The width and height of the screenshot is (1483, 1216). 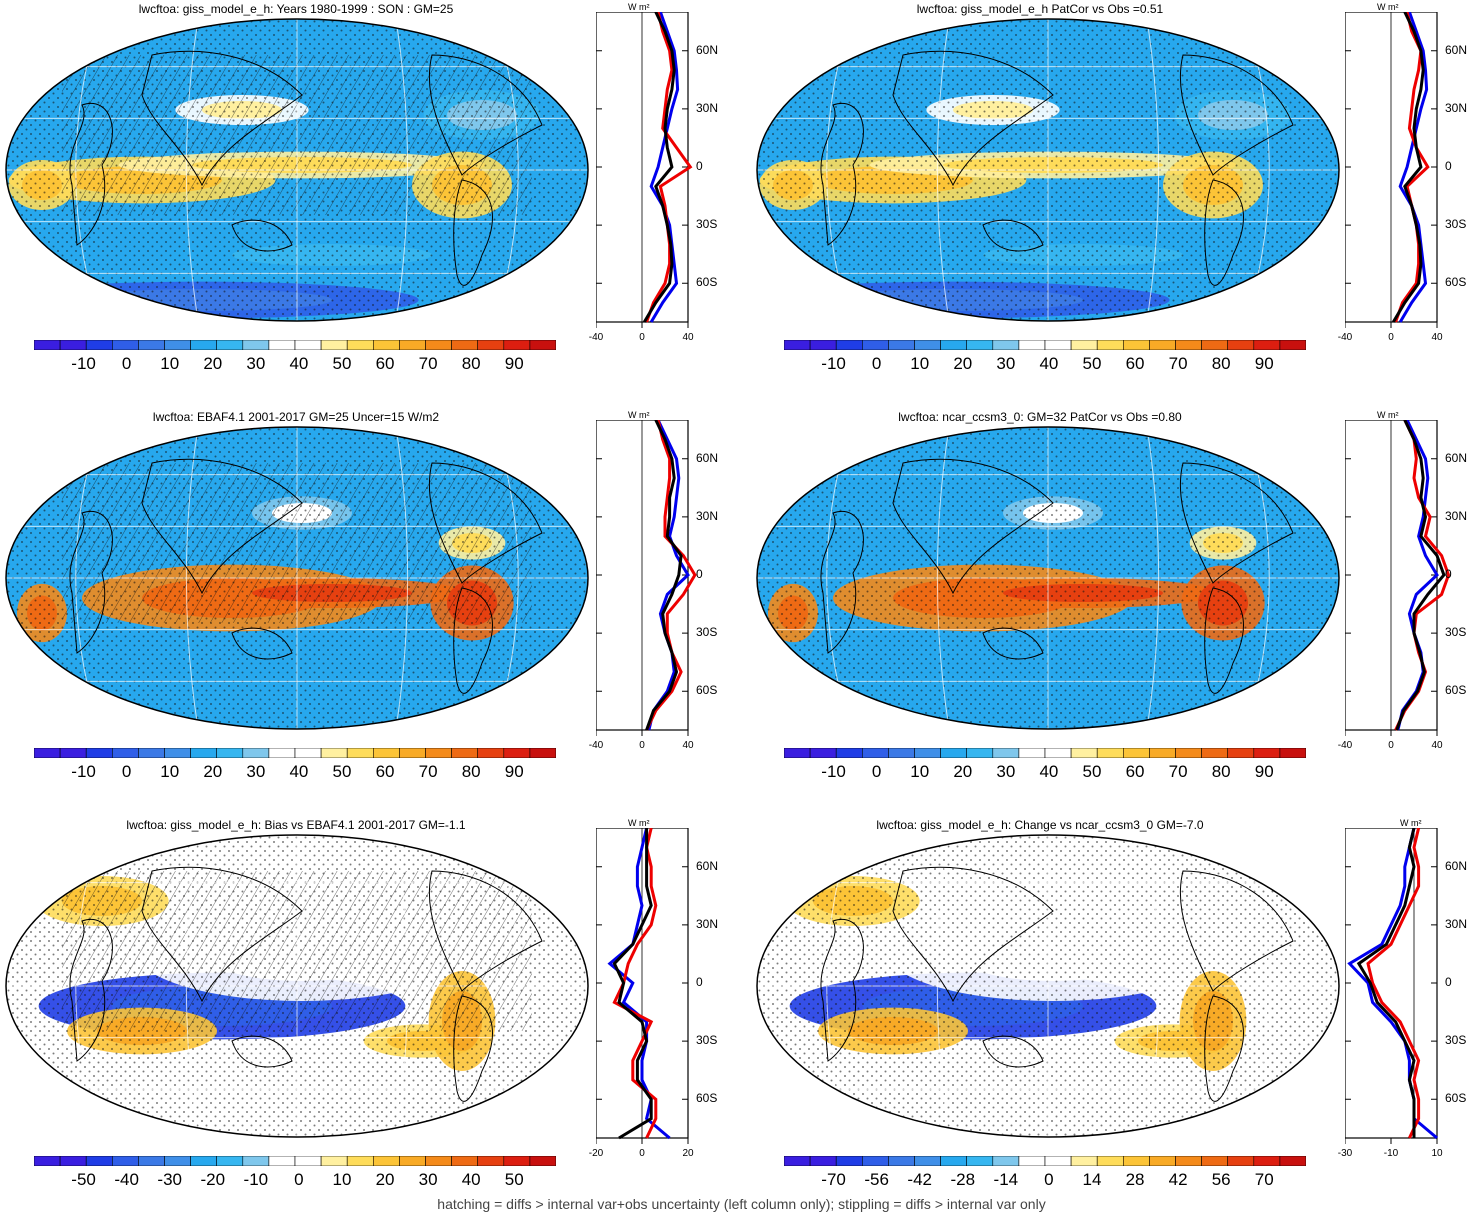 I want to click on latitude-tick-label: 30S, so click(x=707, y=632).